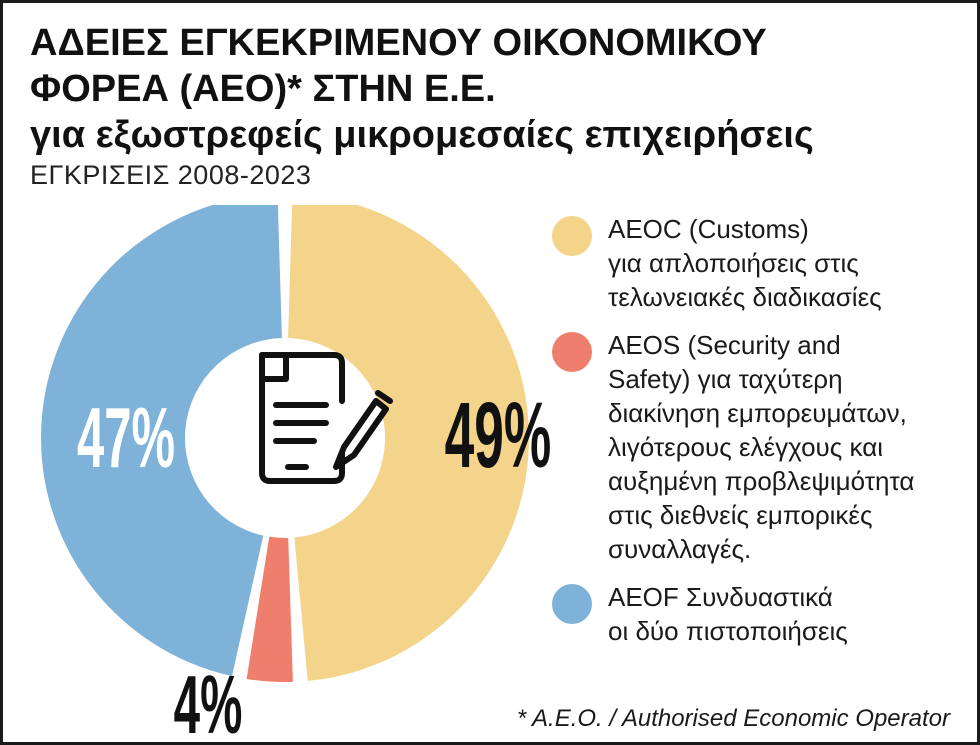 Image resolution: width=980 pixels, height=745 pixels. I want to click on data-label-aeof: 47%, so click(126, 438).